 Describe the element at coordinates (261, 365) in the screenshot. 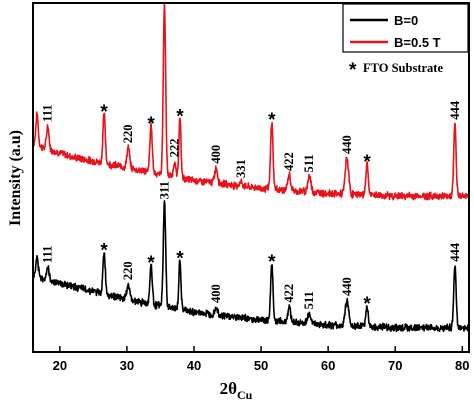

I see `x-tick-label: 50` at that location.